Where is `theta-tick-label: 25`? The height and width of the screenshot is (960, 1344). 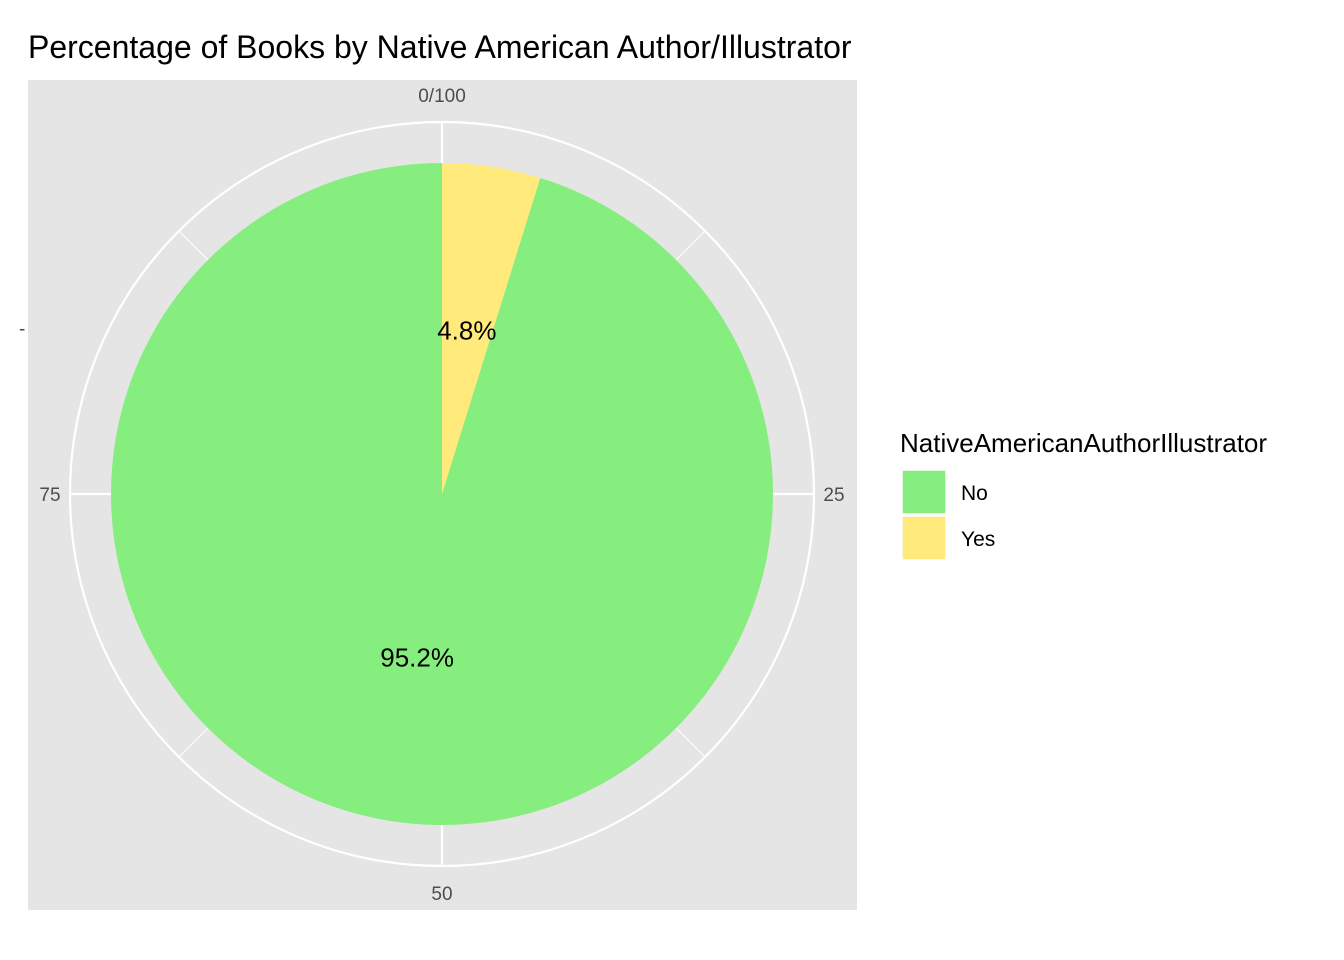
theta-tick-label: 25 is located at coordinates (833, 495).